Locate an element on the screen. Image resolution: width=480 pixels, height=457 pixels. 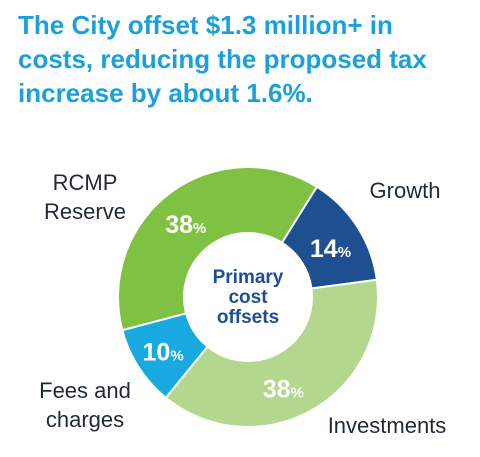
center-label-line-2: cost is located at coordinates (248, 297).